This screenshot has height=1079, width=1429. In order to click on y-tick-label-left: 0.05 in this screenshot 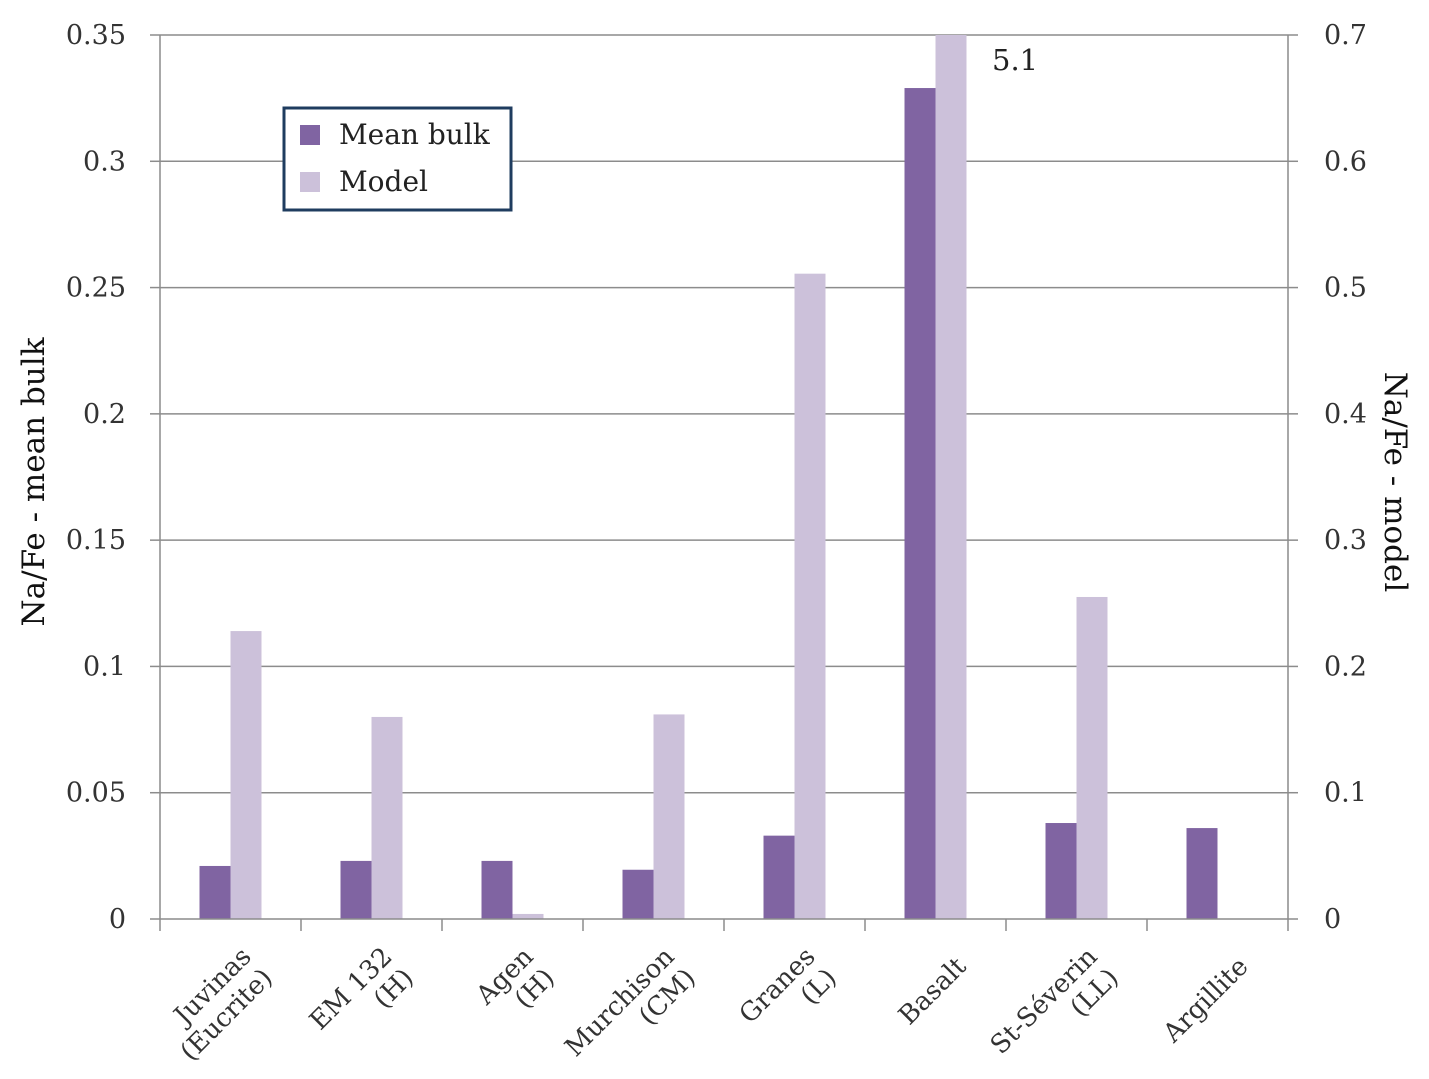, I will do `click(96, 793)`.